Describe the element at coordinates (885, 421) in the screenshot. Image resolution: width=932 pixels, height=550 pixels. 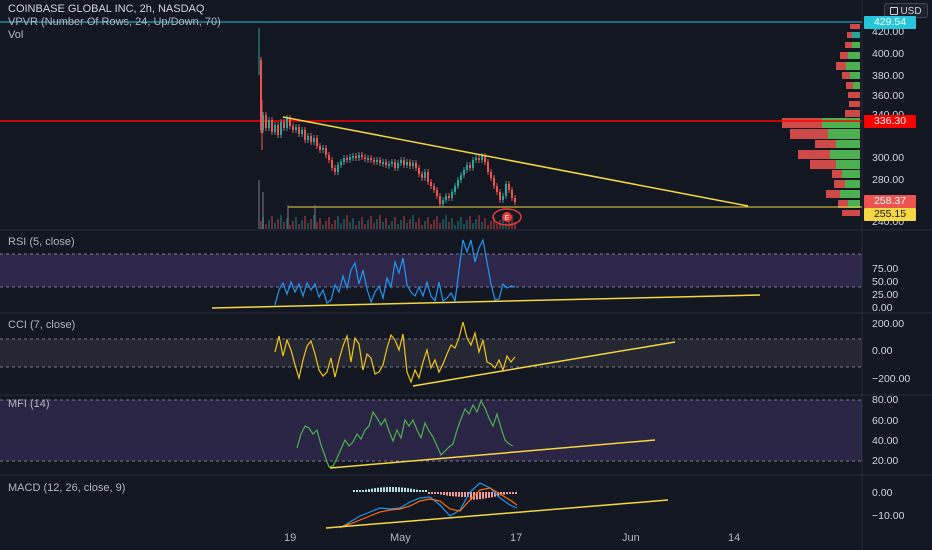
I see `mfi-tick: 60.00` at that location.